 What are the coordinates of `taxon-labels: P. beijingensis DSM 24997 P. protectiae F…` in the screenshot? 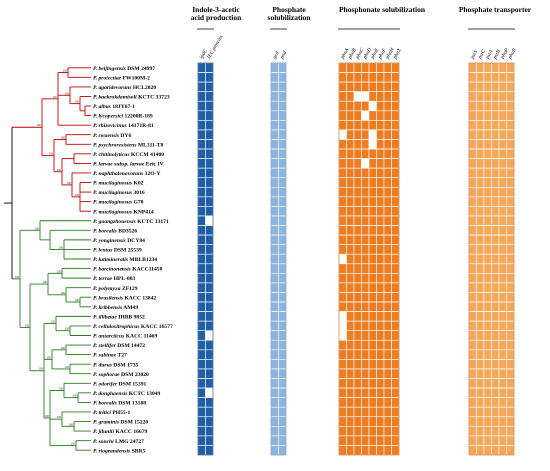 It's located at (133, 260).